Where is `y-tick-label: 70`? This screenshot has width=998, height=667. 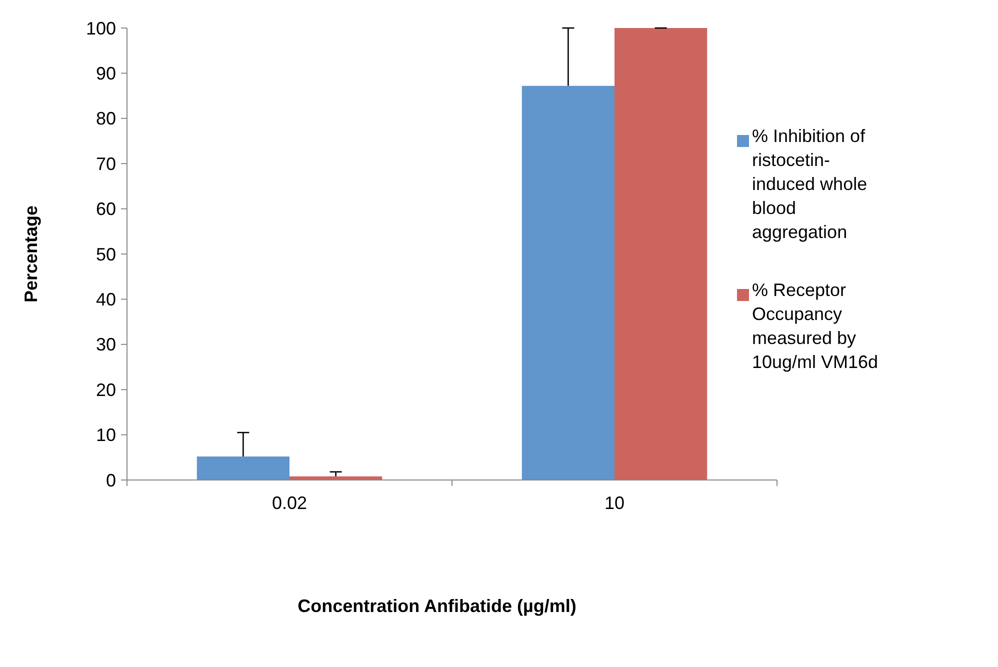
y-tick-label: 70 is located at coordinates (106, 164).